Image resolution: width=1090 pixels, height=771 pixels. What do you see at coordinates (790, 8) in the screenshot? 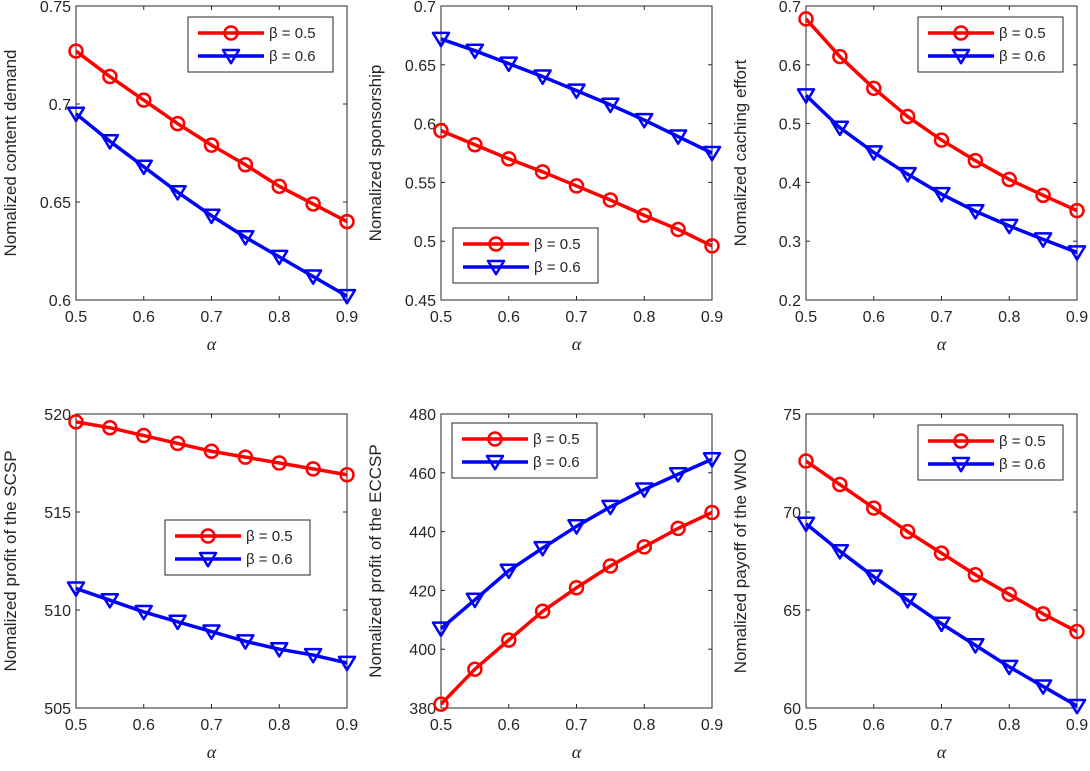
I see `y-tick-label: 0.7` at bounding box center [790, 8].